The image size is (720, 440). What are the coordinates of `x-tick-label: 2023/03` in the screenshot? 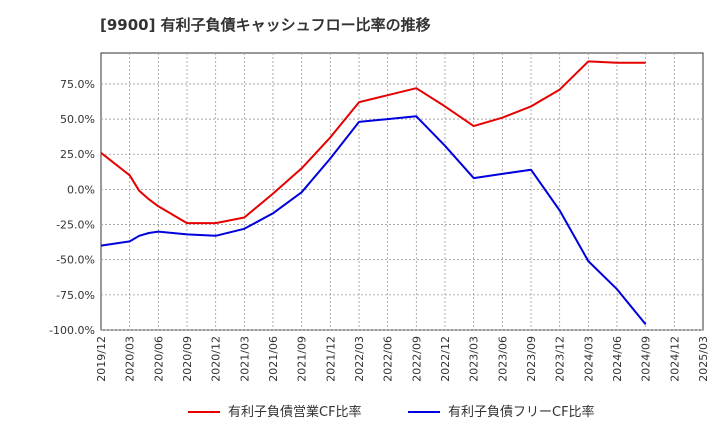 It's located at (474, 359).